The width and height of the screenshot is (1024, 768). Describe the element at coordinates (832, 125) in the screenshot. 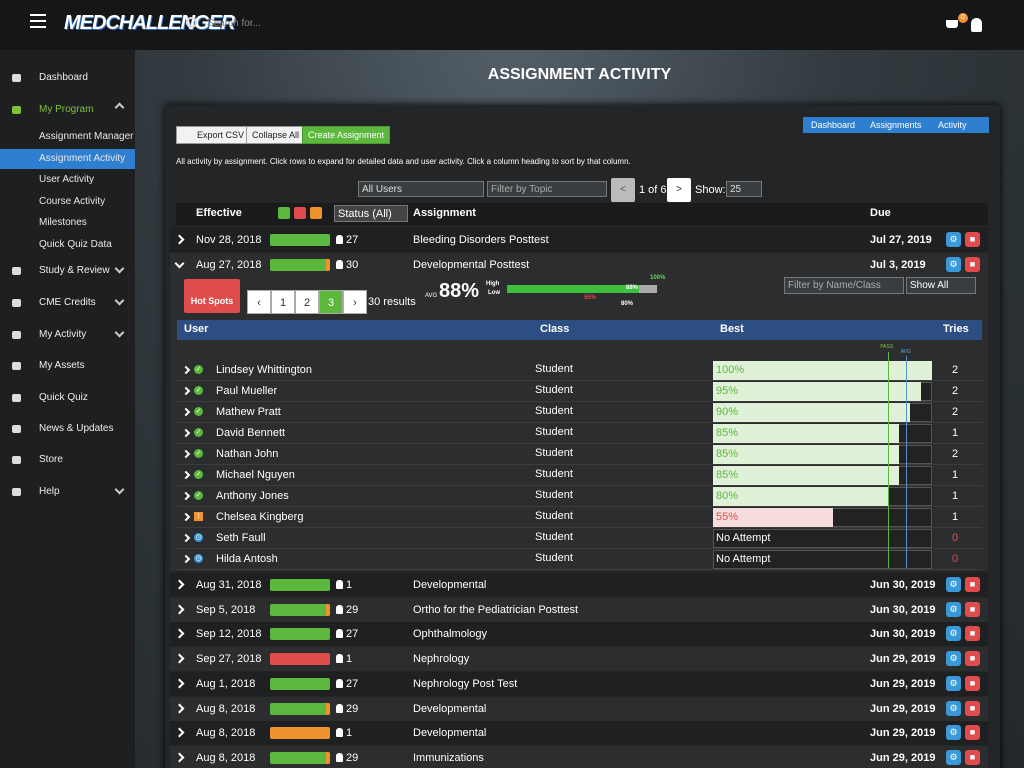

I see `breadcrumb-item: Dashboard` at that location.